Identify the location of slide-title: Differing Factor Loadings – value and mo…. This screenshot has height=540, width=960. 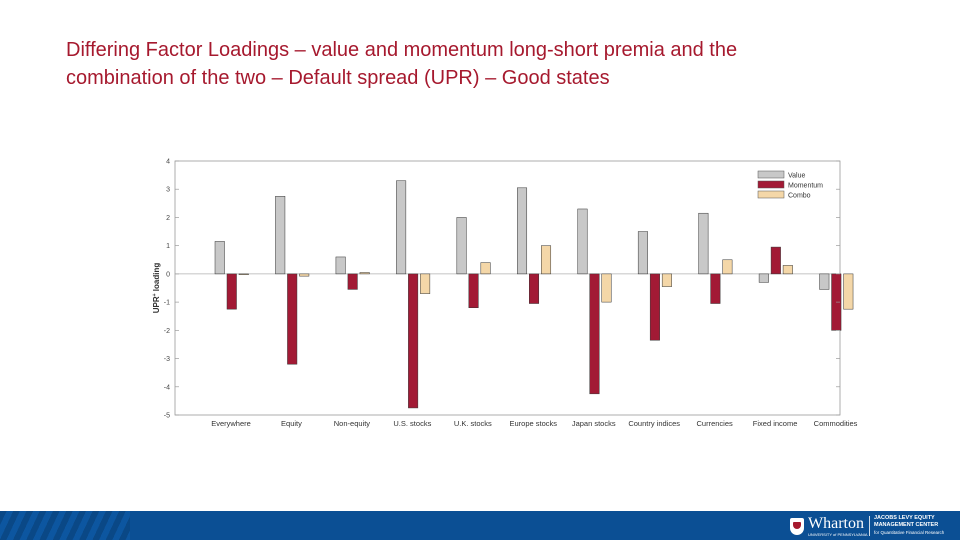
(496, 64).